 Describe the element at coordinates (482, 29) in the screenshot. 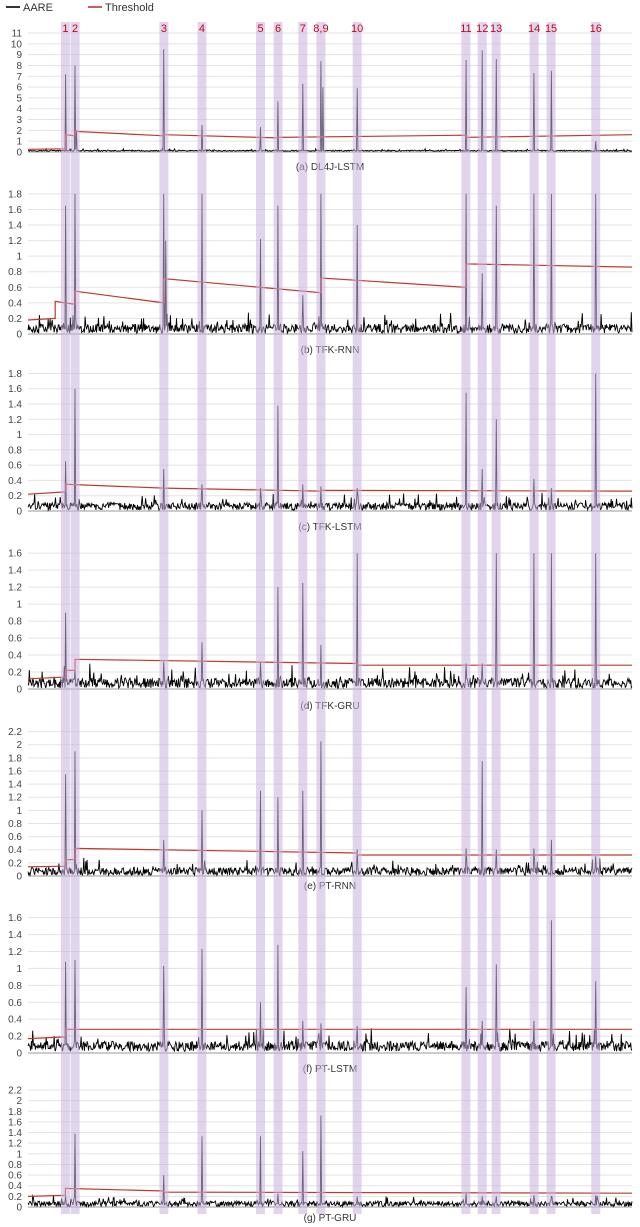

I see `anomaly-band-label: 12` at that location.